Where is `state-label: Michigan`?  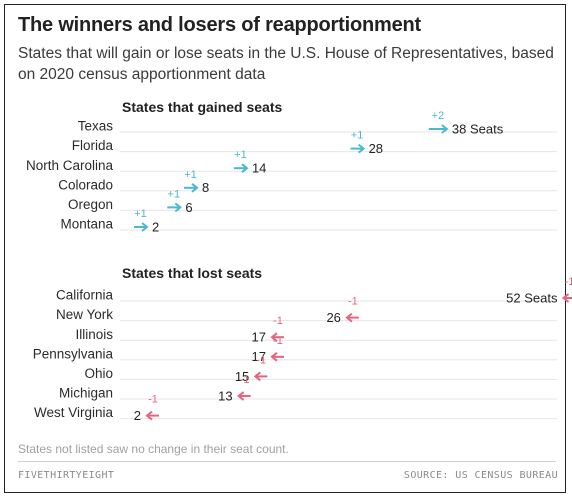
state-label: Michigan is located at coordinates (86, 393).